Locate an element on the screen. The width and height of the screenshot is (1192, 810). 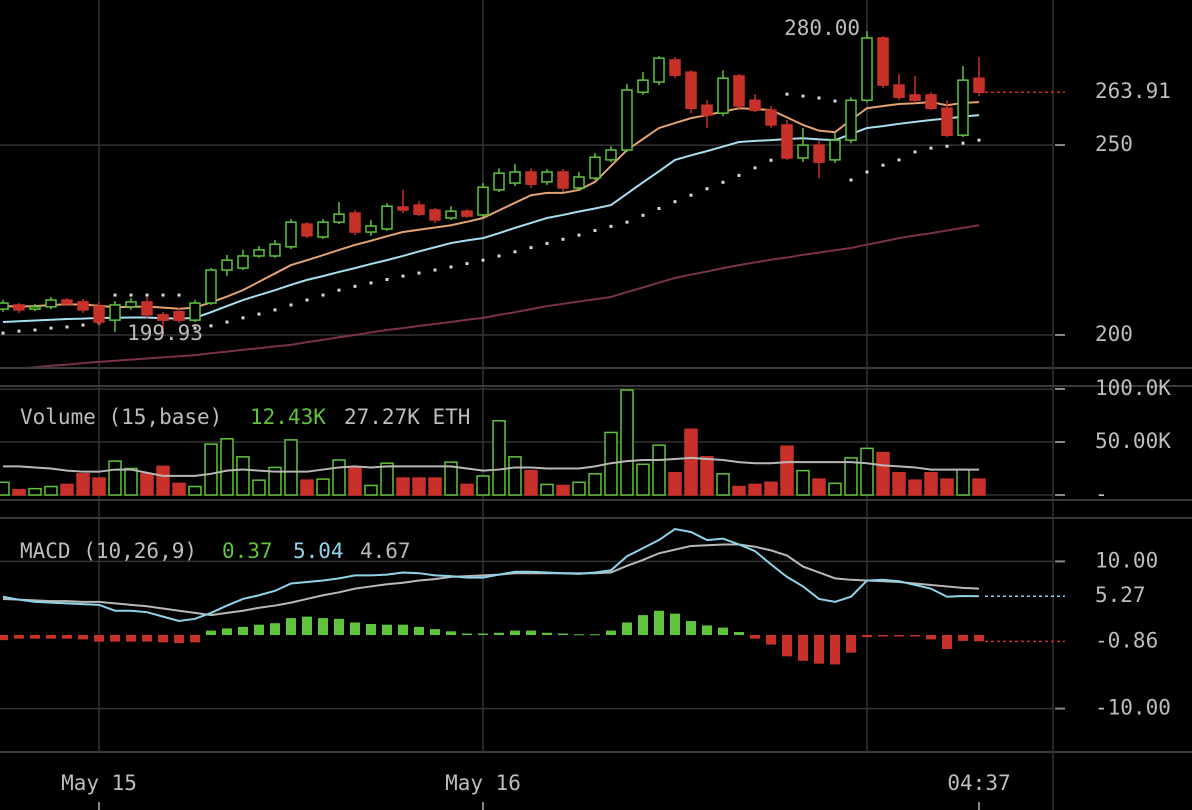
x-tick-label: May 16 is located at coordinates (483, 783).